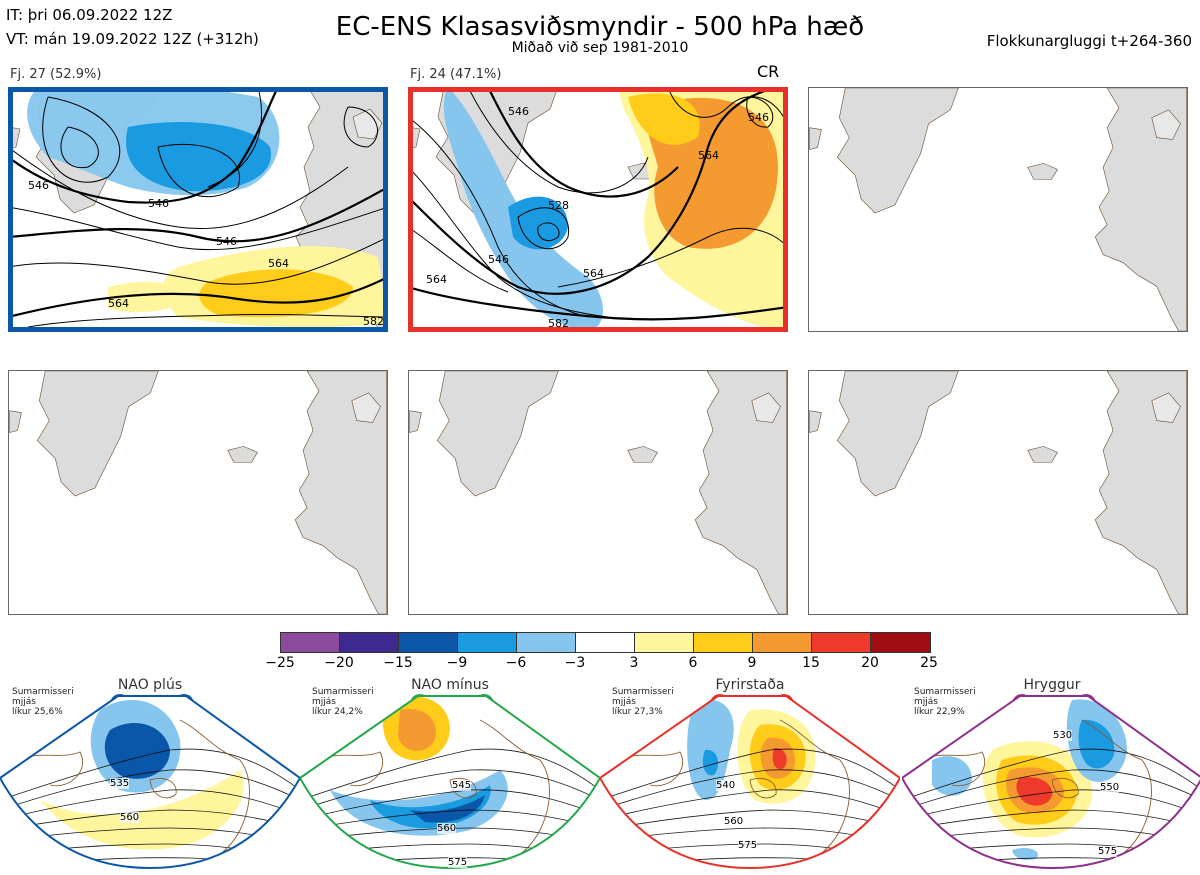 The image size is (1200, 875). I want to click on colorbar, so click(605, 642).